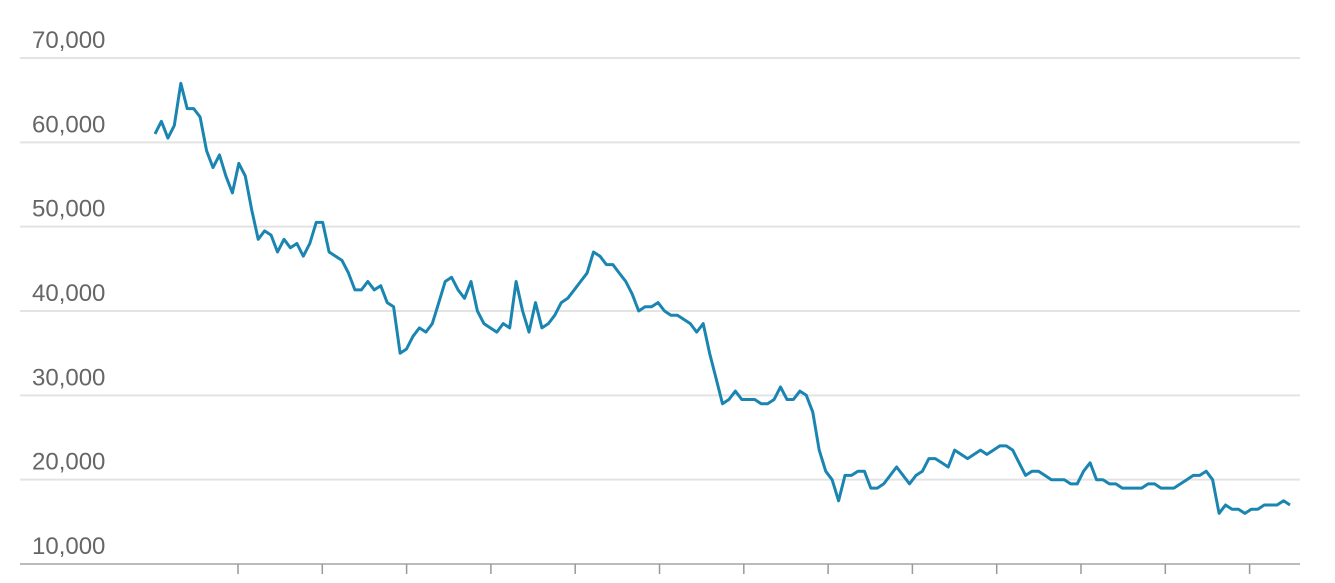  Describe the element at coordinates (68, 124) in the screenshot. I see `y-tick-label: 60,000` at that location.